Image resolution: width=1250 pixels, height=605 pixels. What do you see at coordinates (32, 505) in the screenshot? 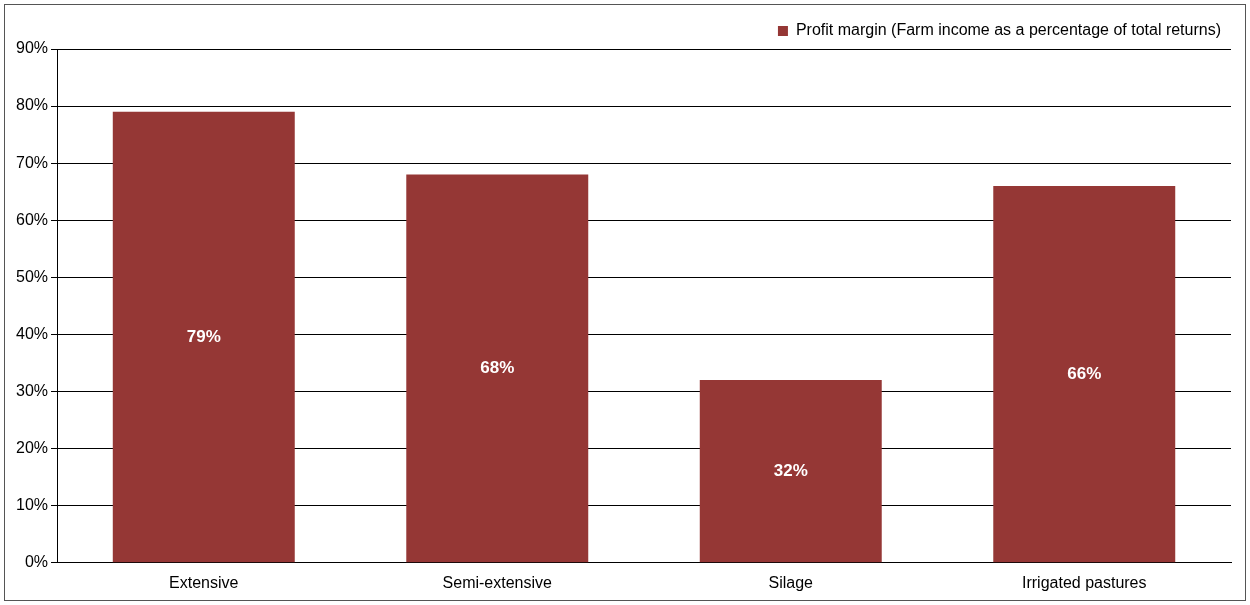
I see `y-tick-label: 10%` at bounding box center [32, 505].